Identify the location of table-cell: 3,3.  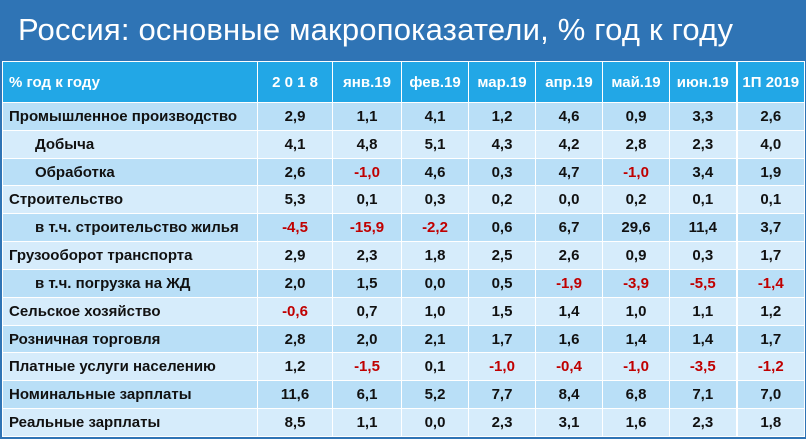
(703, 116).